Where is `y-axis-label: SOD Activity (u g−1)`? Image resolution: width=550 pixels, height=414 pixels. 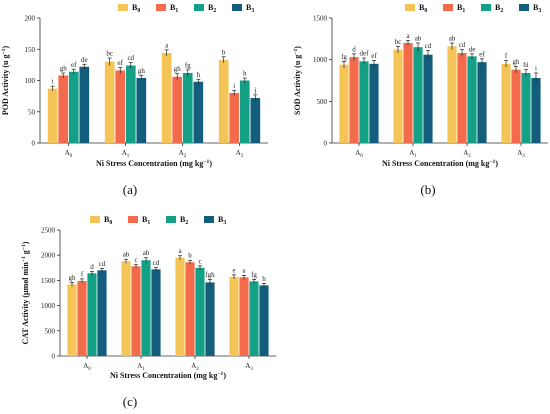 y-axis-label: SOD Activity (u g−1) is located at coordinates (297, 80).